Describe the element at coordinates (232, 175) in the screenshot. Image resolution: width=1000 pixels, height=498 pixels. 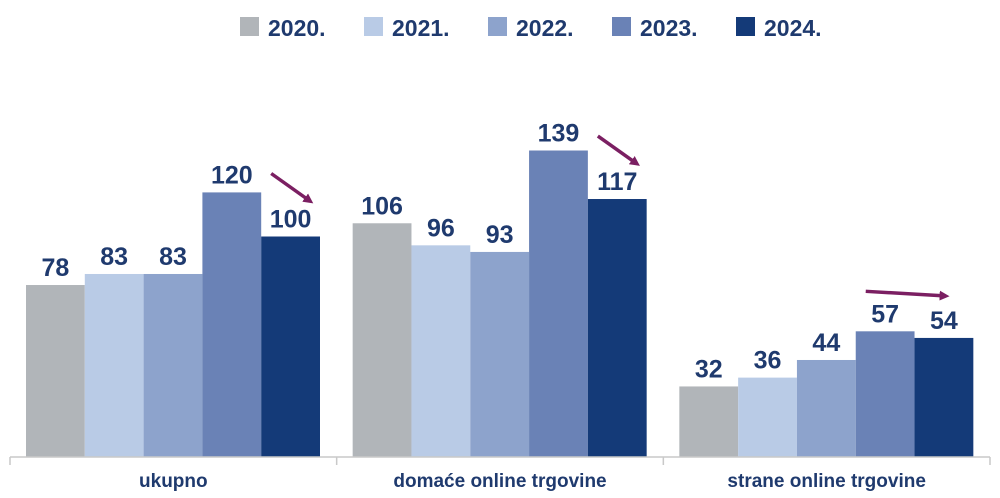
I see `value-label-0-3: 120` at that location.